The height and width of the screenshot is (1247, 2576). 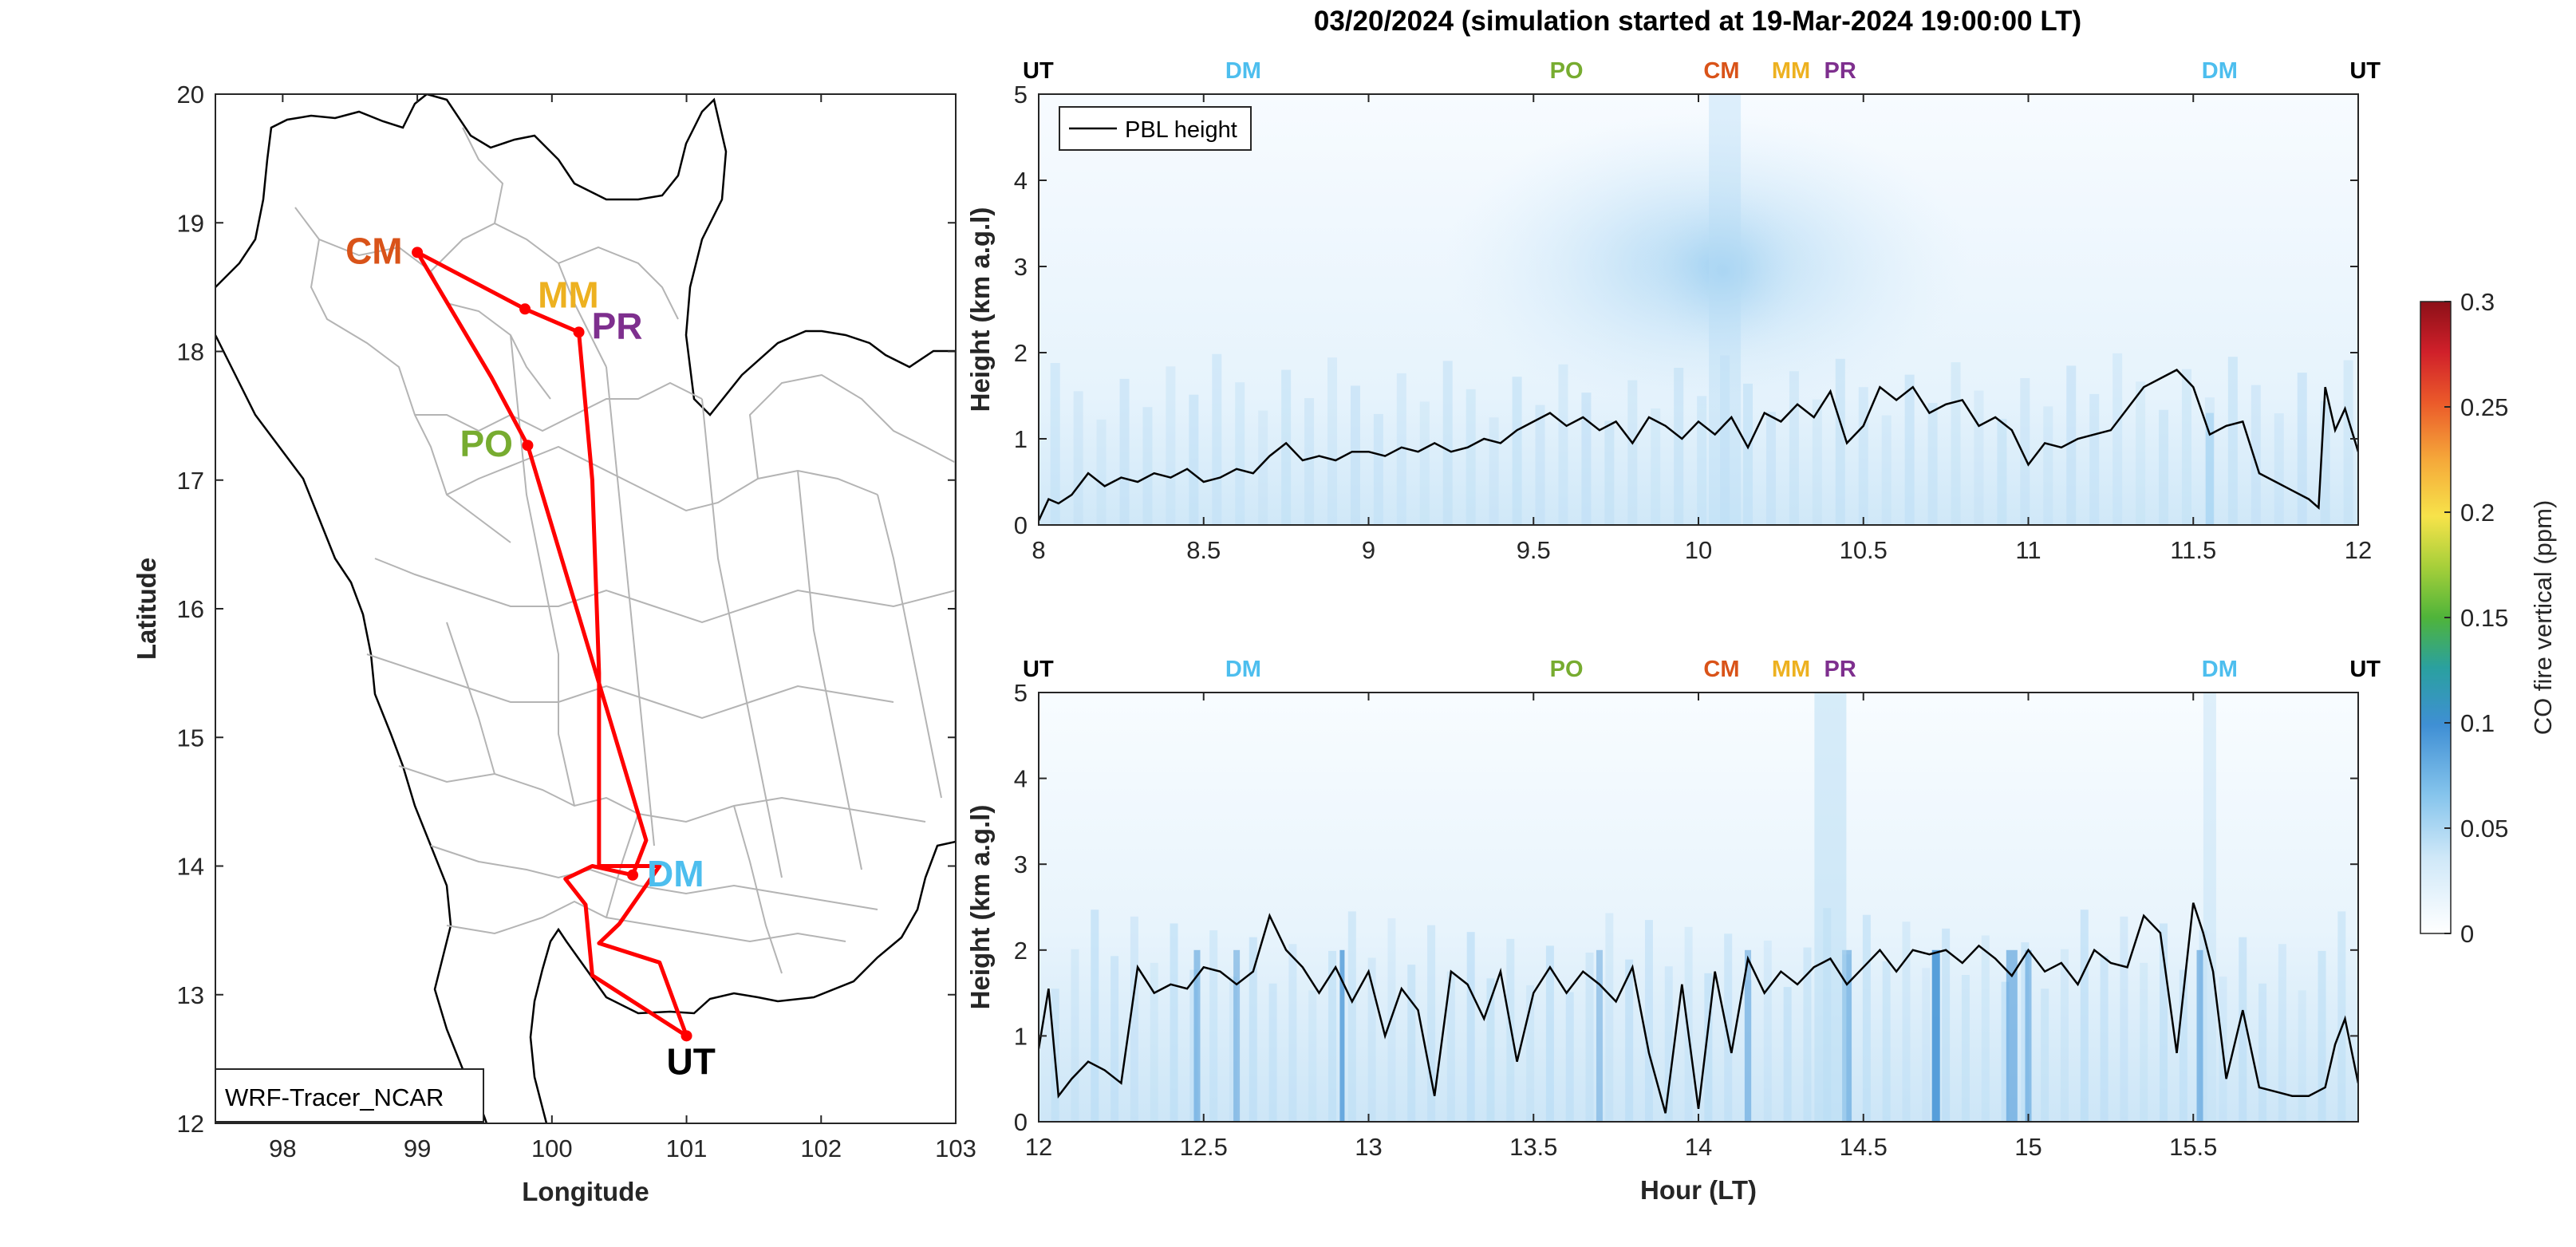 What do you see at coordinates (1702, 71) in the screenshot?
I see `top-site-labels: UT DM PO CM MM PR DM UT` at bounding box center [1702, 71].